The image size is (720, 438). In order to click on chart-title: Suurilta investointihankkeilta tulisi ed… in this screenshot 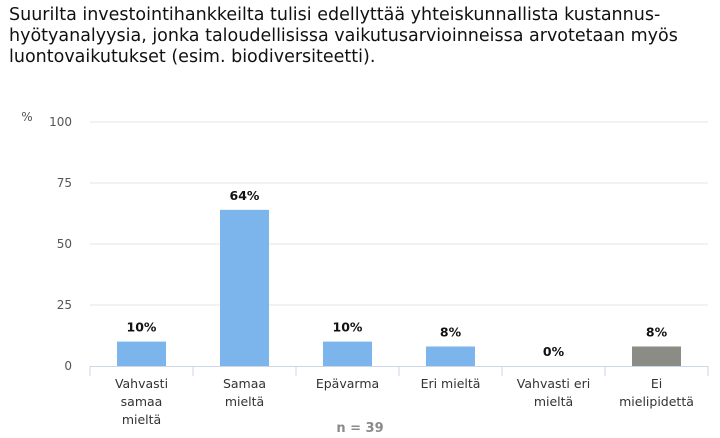, I will do `click(343, 36)`.